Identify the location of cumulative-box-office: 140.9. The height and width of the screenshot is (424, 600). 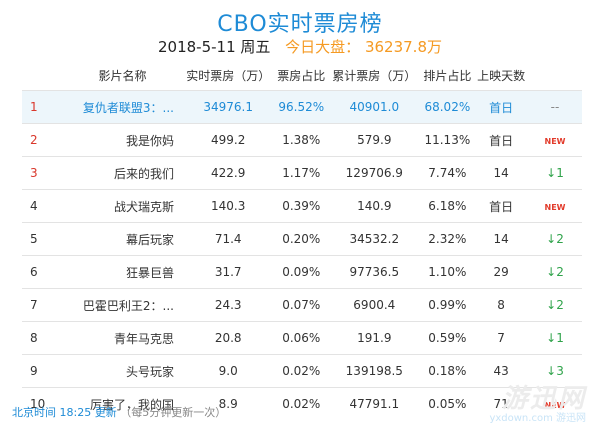
(374, 206).